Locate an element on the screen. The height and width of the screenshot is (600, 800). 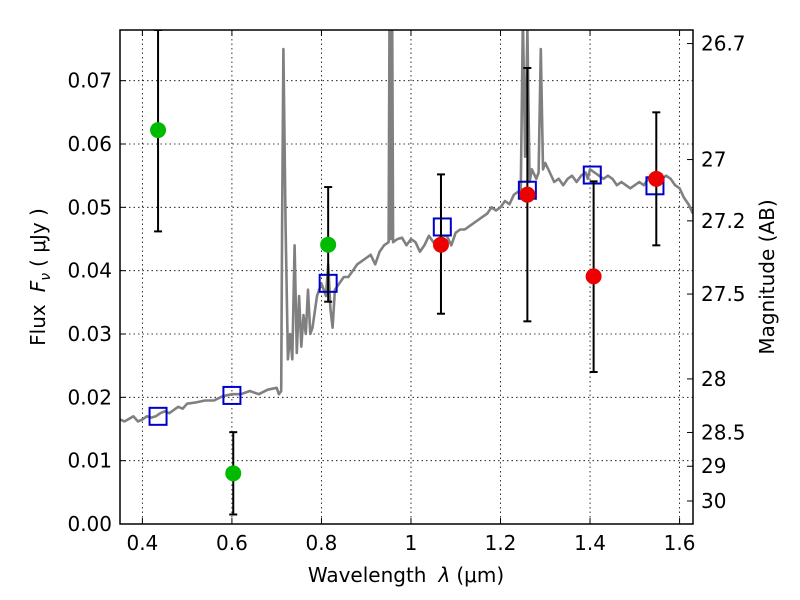
y-tick-label: 0.02 is located at coordinates (89, 397).